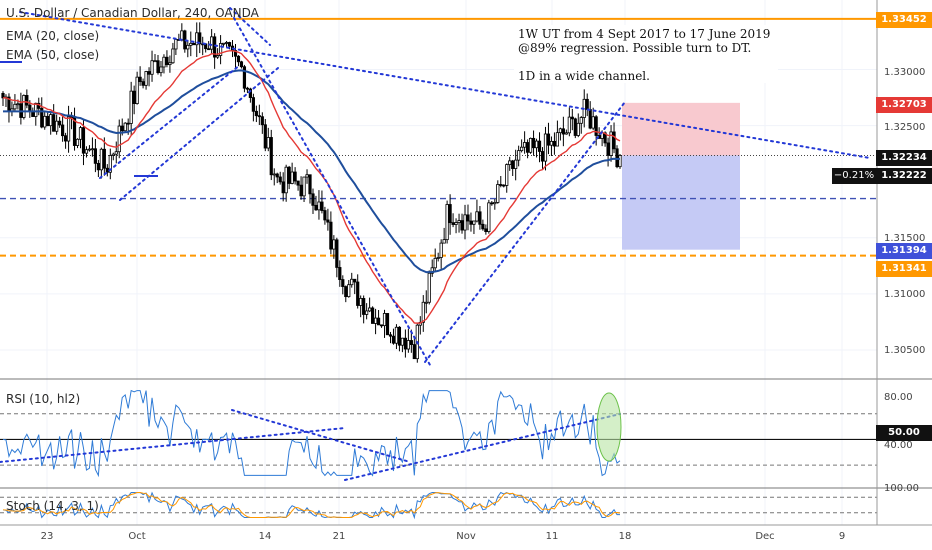 The width and height of the screenshot is (932, 550). What do you see at coordinates (53, 36) in the screenshot?
I see `ema20-legend: EMA (20, close)` at bounding box center [53, 36].